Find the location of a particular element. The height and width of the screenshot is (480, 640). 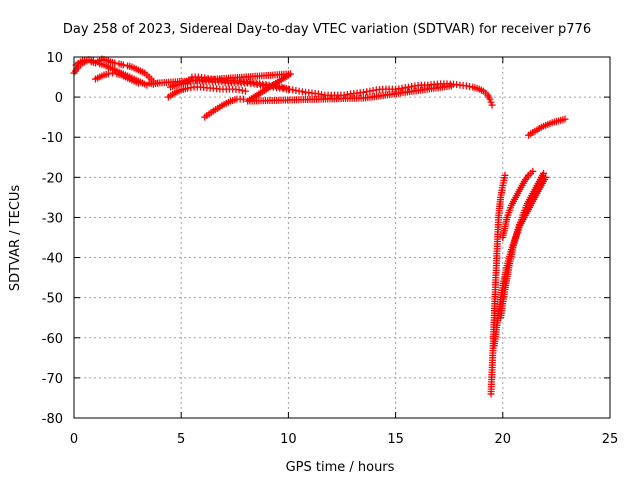

y-tick-label: 10 is located at coordinates (54, 58).